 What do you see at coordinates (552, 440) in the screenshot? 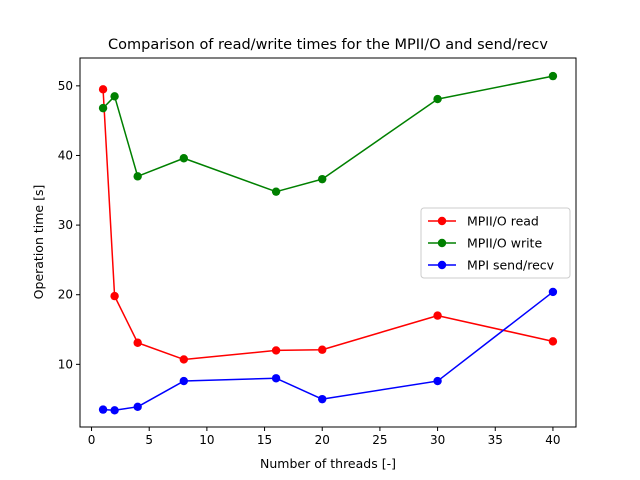
I see `x-tick-label: 40` at bounding box center [552, 440].